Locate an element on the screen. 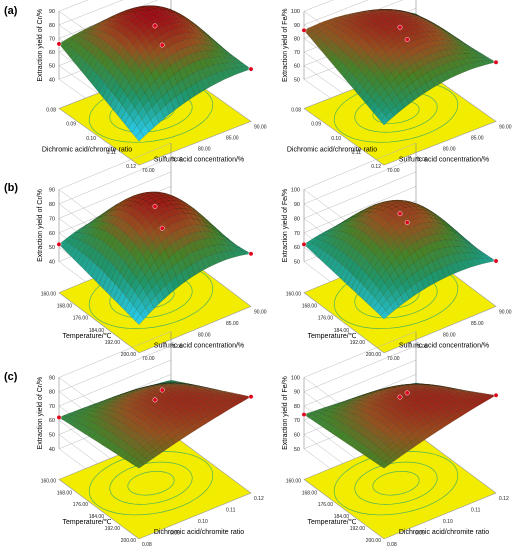 Image resolution: width=521 pixels, height=555 pixels. panel-label-c: (c) is located at coordinates (11, 377).